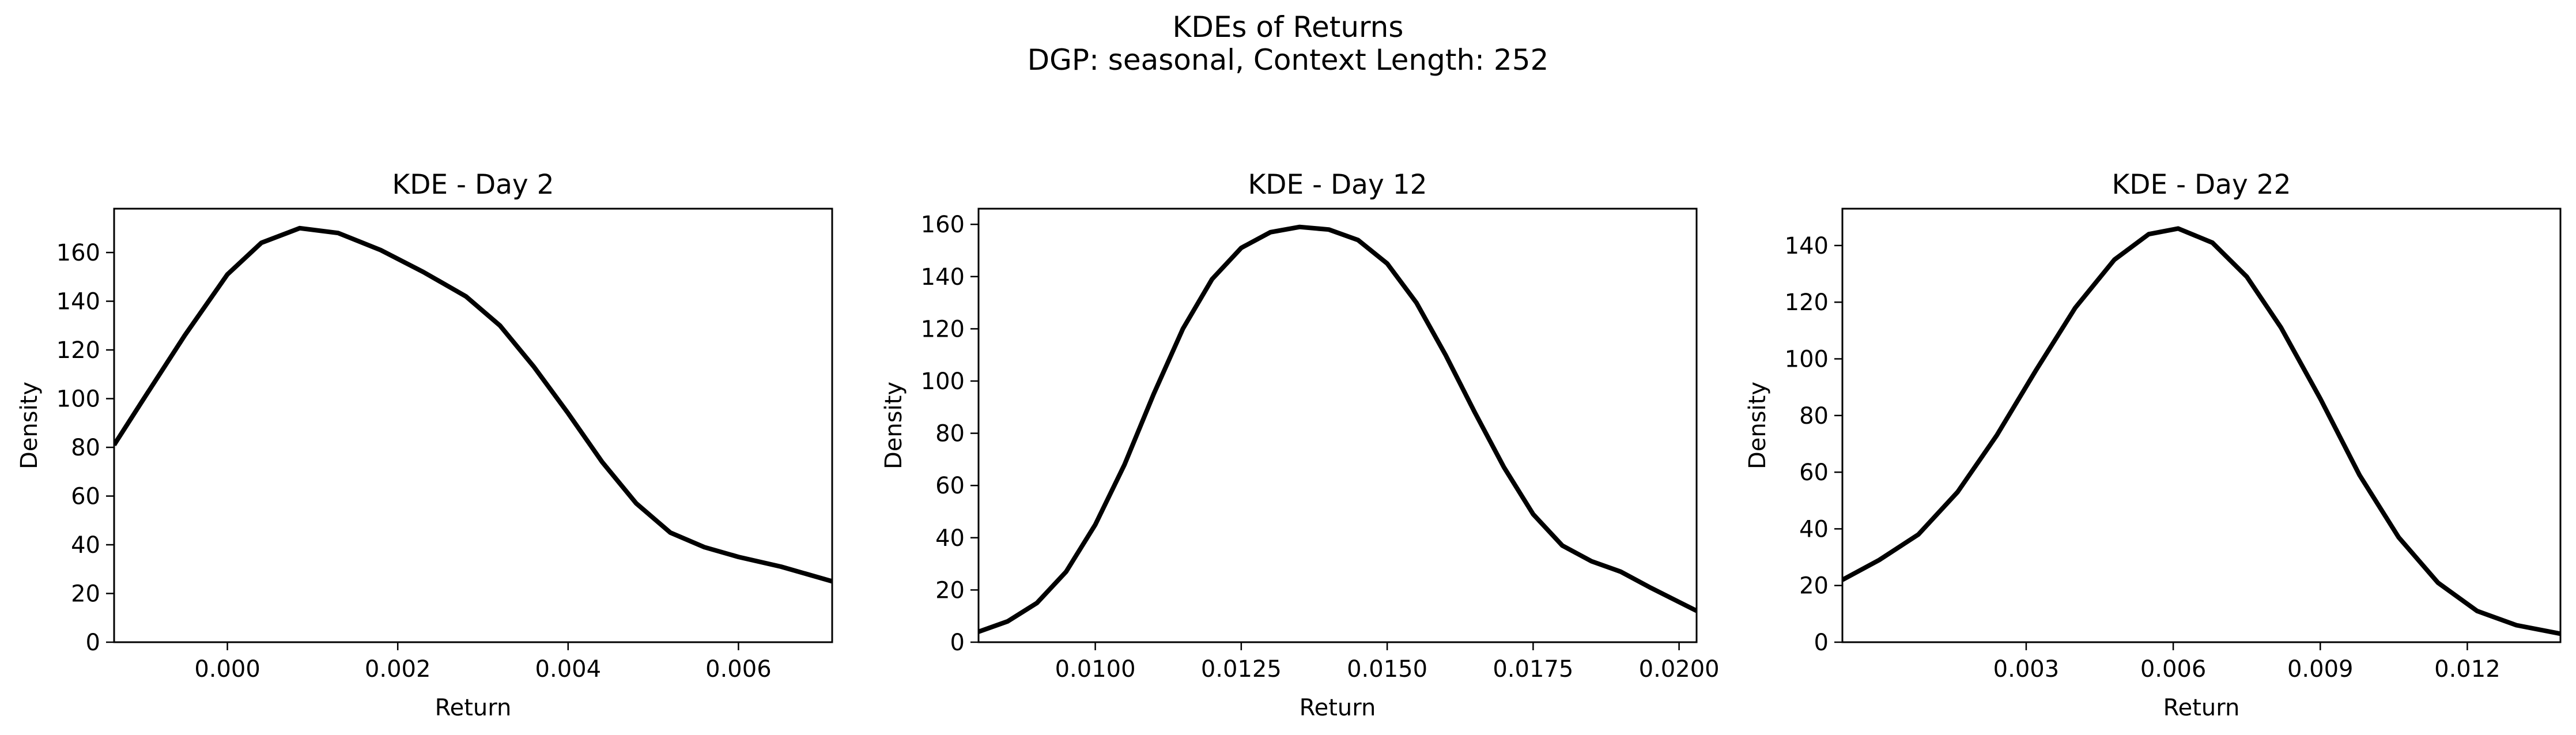 This screenshot has height=735, width=2576. What do you see at coordinates (1288, 27) in the screenshot?
I see `figure-title: KDEs of Returns` at bounding box center [1288, 27].